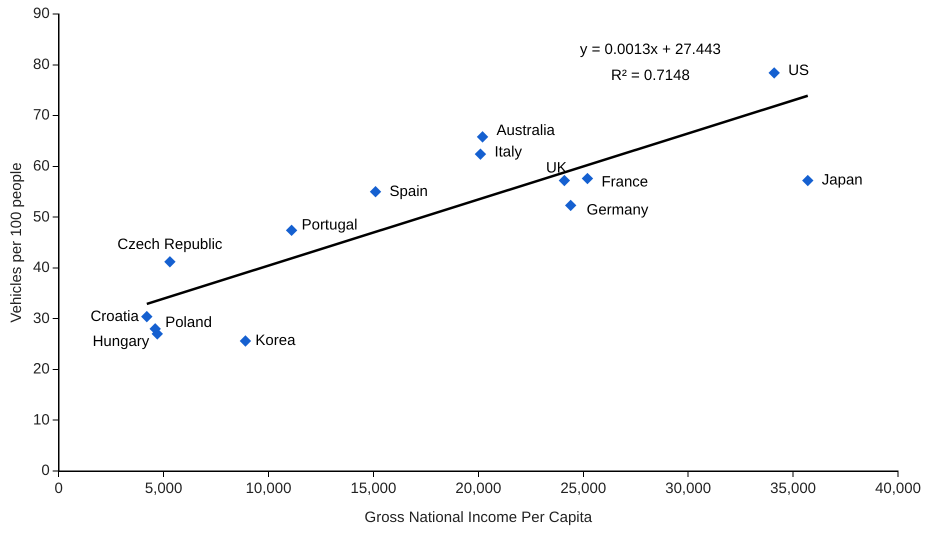 Image resolution: width=928 pixels, height=537 pixels. What do you see at coordinates (269, 489) in the screenshot?
I see `x-tick-label: 10,000` at bounding box center [269, 489].